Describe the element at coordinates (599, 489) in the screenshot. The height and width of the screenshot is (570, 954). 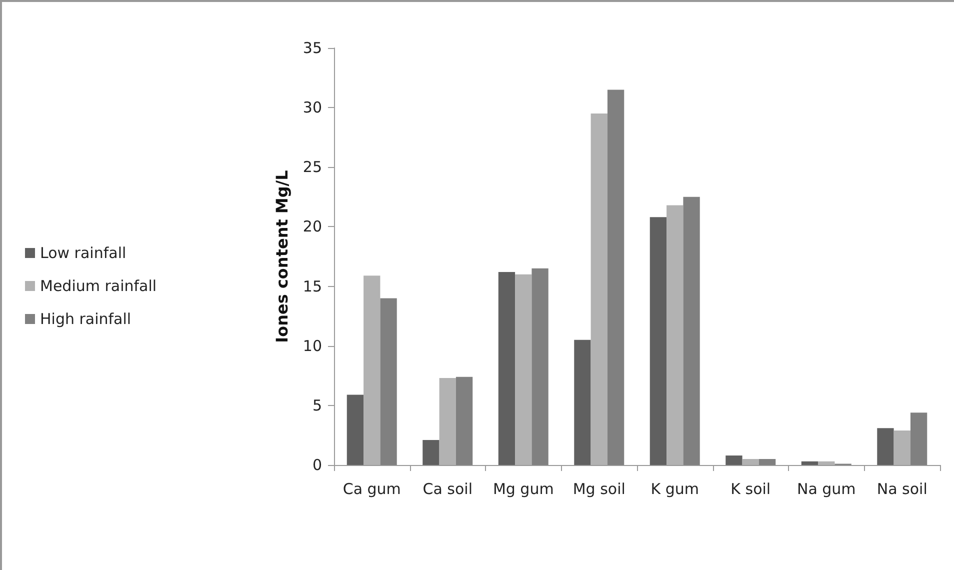
I see `x-tick-label: Mg soil` at that location.